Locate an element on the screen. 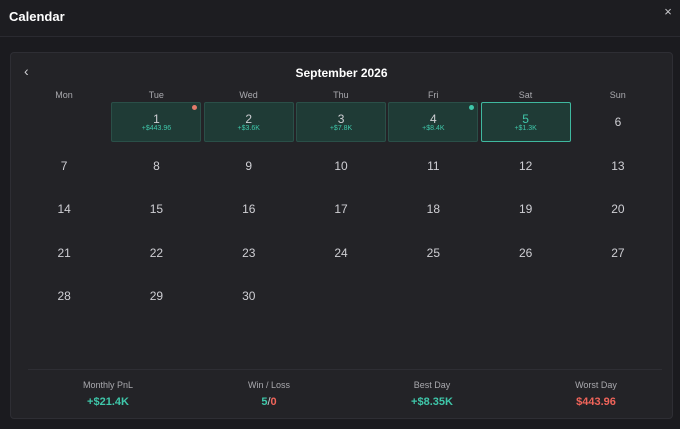 The image size is (680, 429). day-cell-14: 14 is located at coordinates (64, 209).